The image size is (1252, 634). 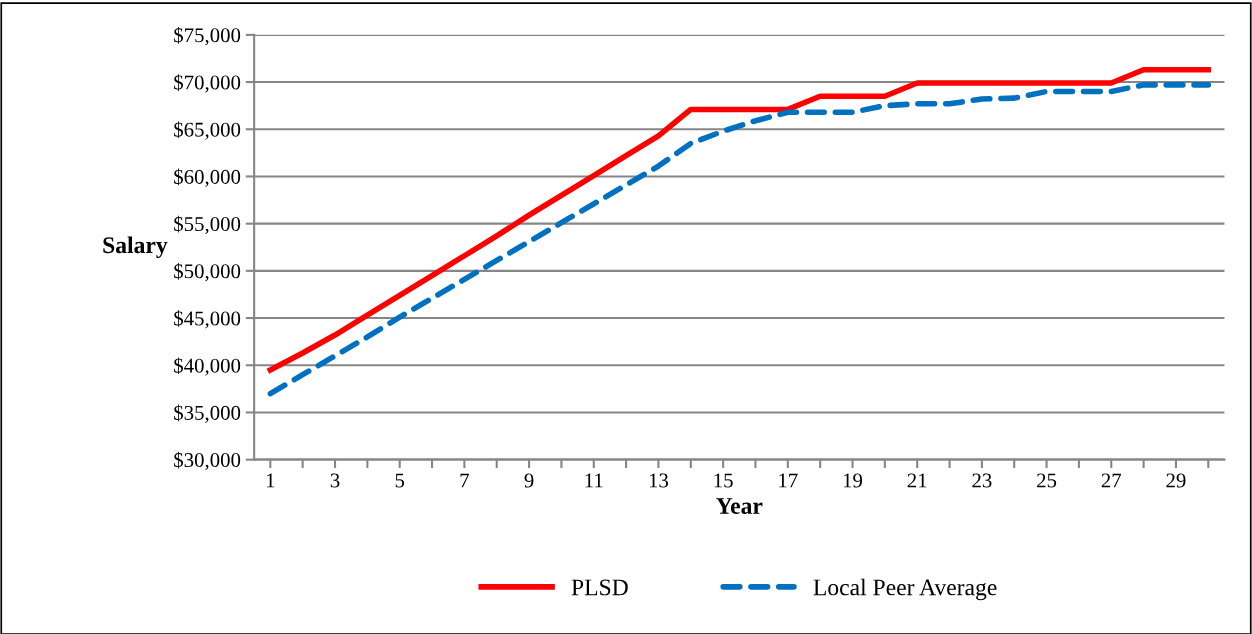 What do you see at coordinates (1111, 480) in the screenshot?
I see `x-tick-label: 27` at bounding box center [1111, 480].